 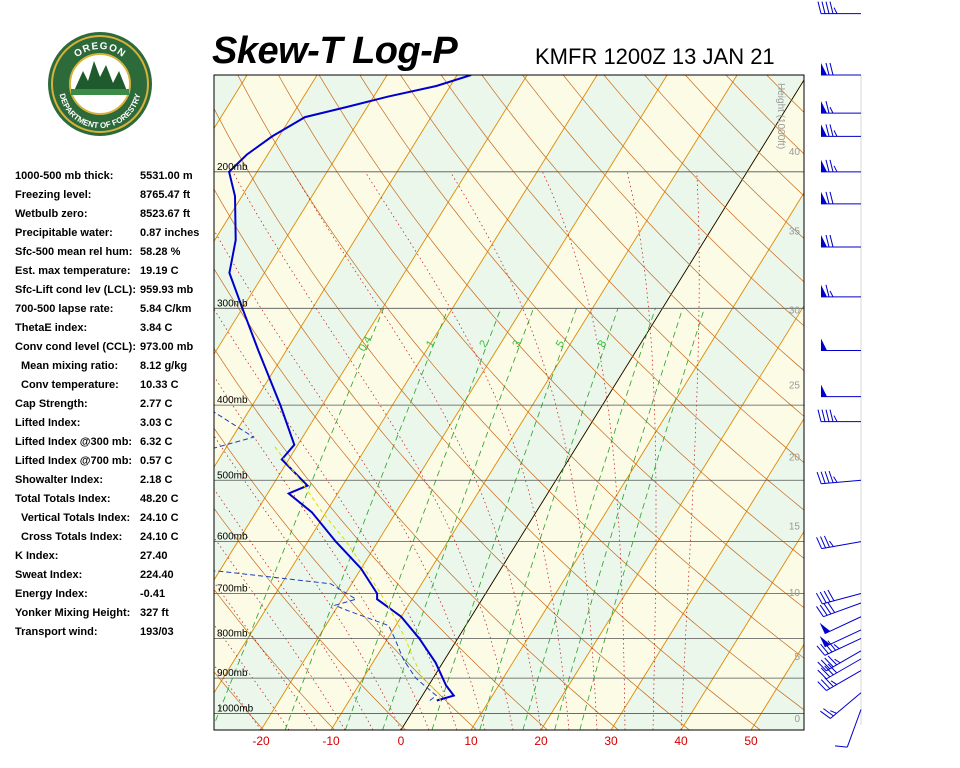 What do you see at coordinates (681, 741) in the screenshot?
I see `temp-tick-label: 40` at bounding box center [681, 741].